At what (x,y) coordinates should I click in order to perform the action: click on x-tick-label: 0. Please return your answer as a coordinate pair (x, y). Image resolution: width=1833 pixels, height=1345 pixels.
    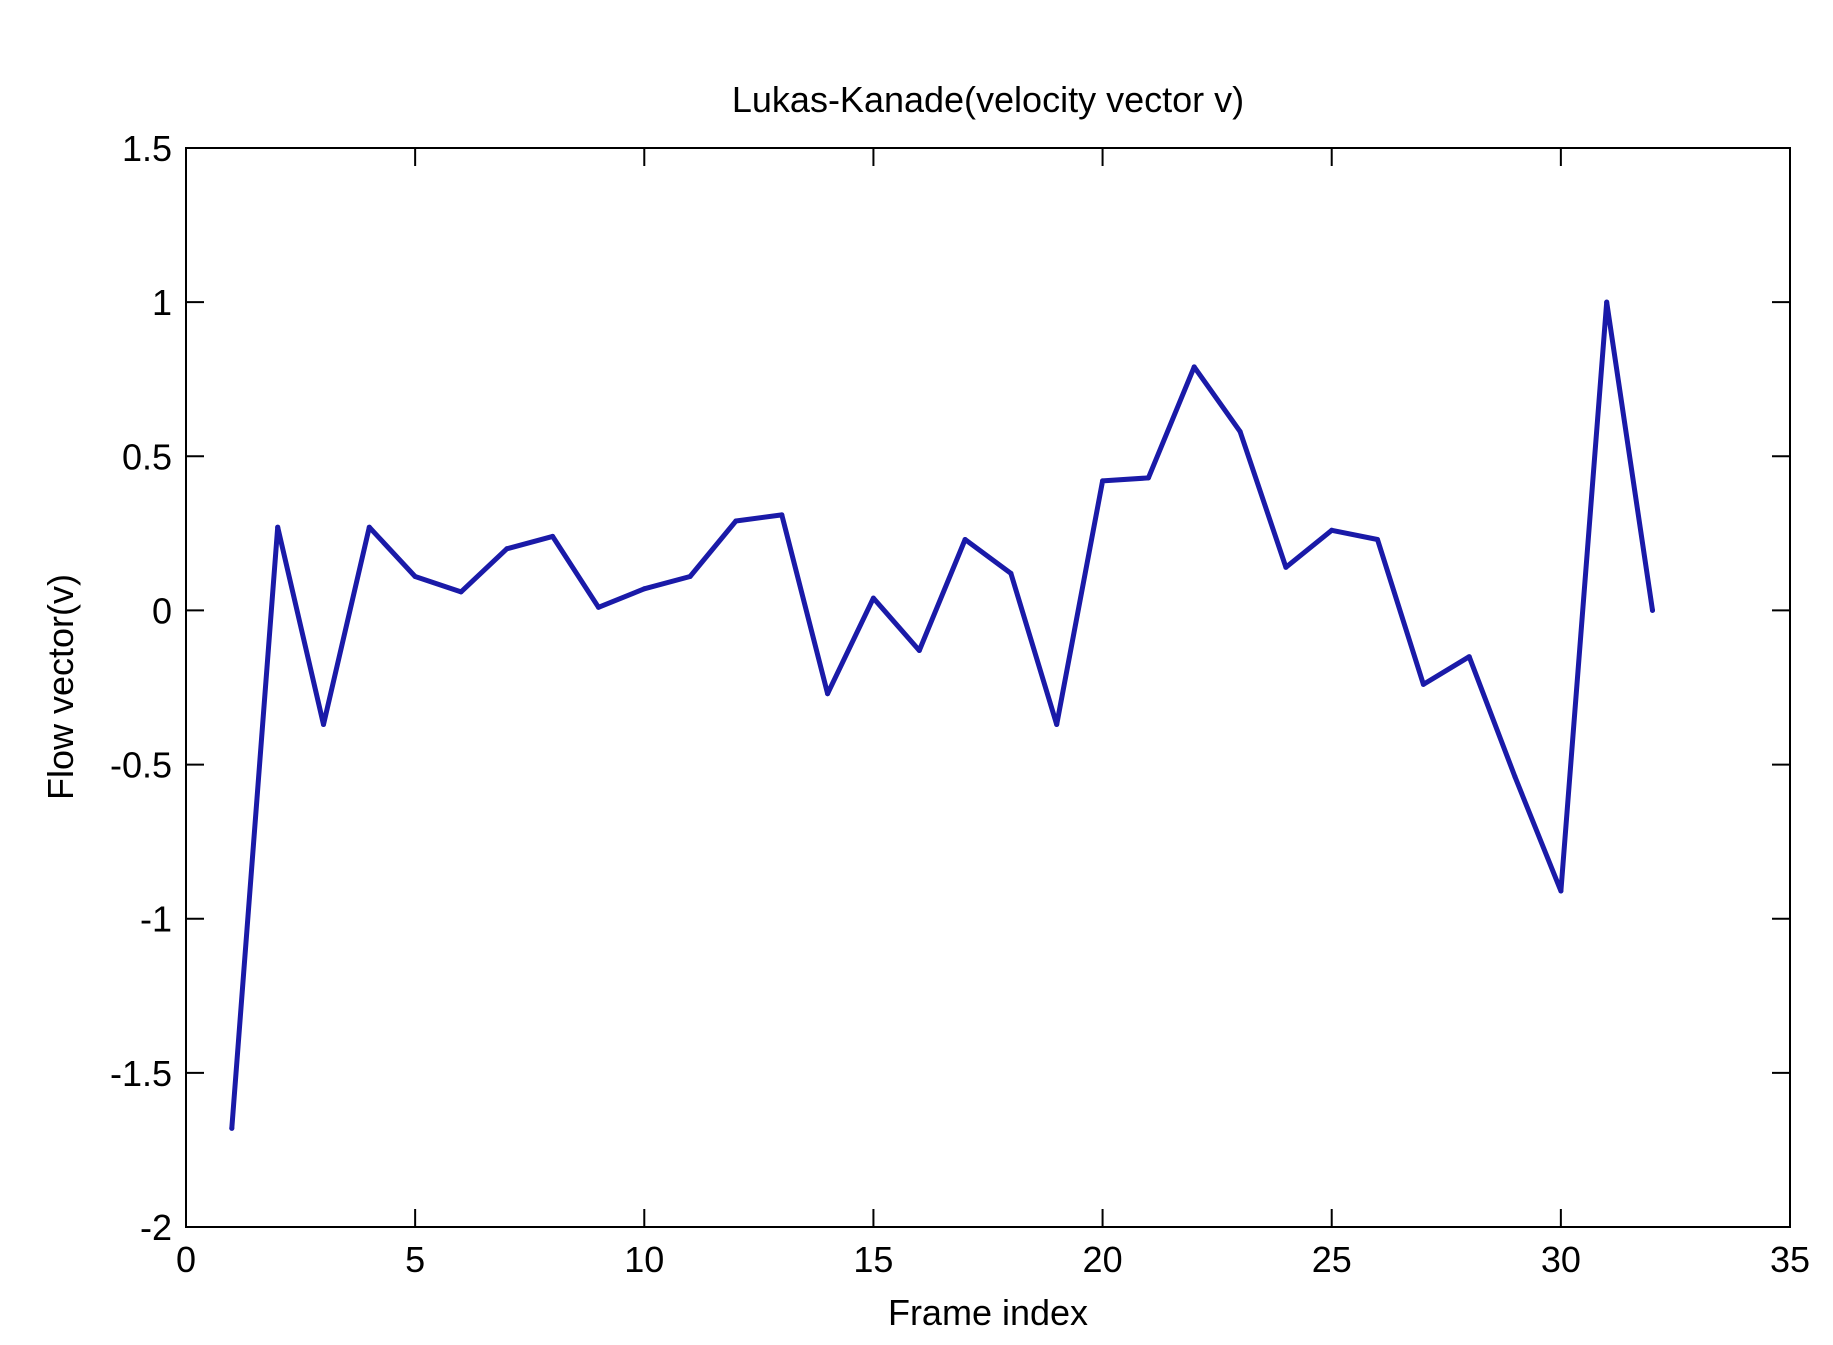
    Looking at the image, I should click on (186, 1259).